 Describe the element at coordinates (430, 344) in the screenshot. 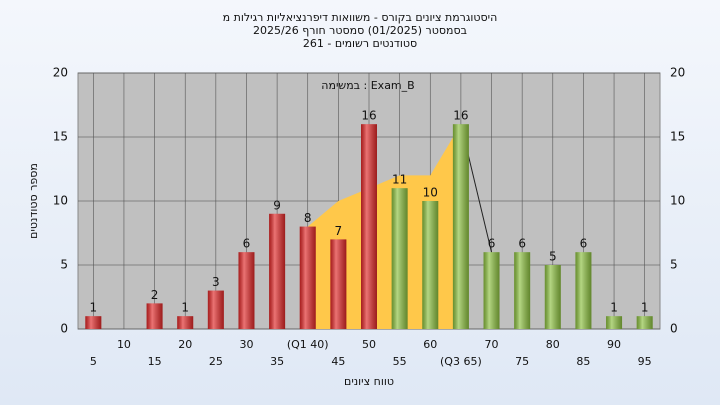

I see `x-tick-label: 60` at that location.